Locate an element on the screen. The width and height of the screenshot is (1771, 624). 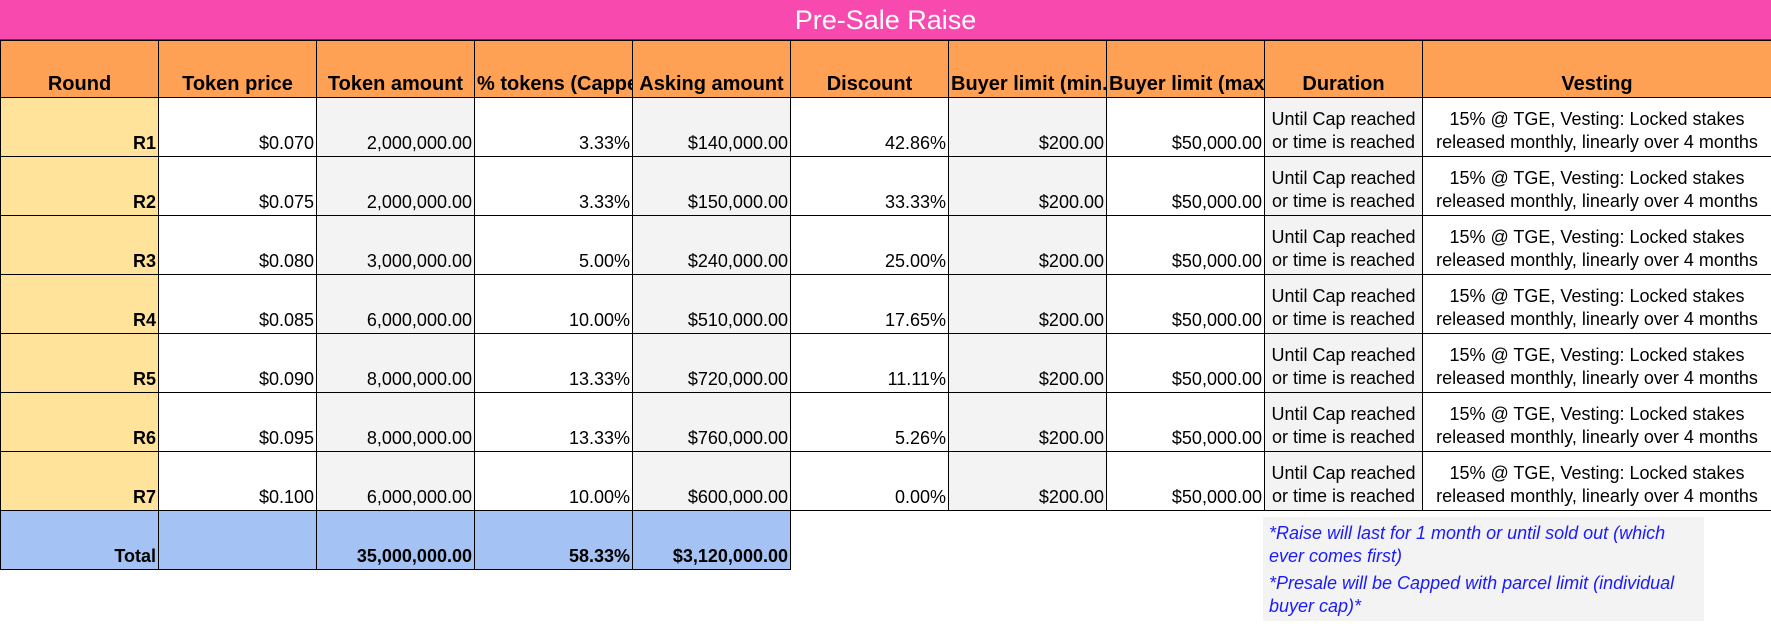
sheet-title: Pre-Sale Raise is located at coordinates (885, 20).